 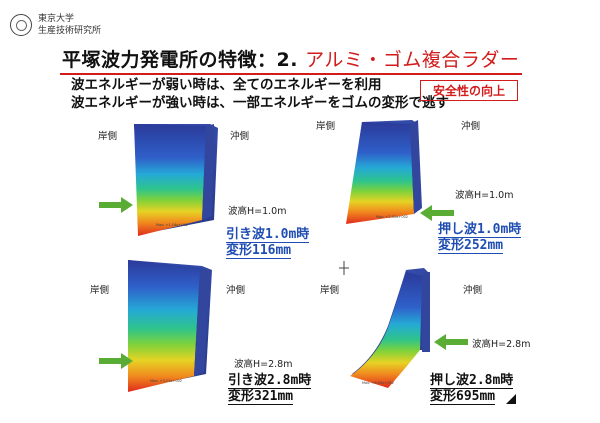 What do you see at coordinates (260, 103) in the screenshot?
I see `intro-line2: 波エネルギーが強い時は、一部エネルギーをゴムの変形で逃す` at bounding box center [260, 103].